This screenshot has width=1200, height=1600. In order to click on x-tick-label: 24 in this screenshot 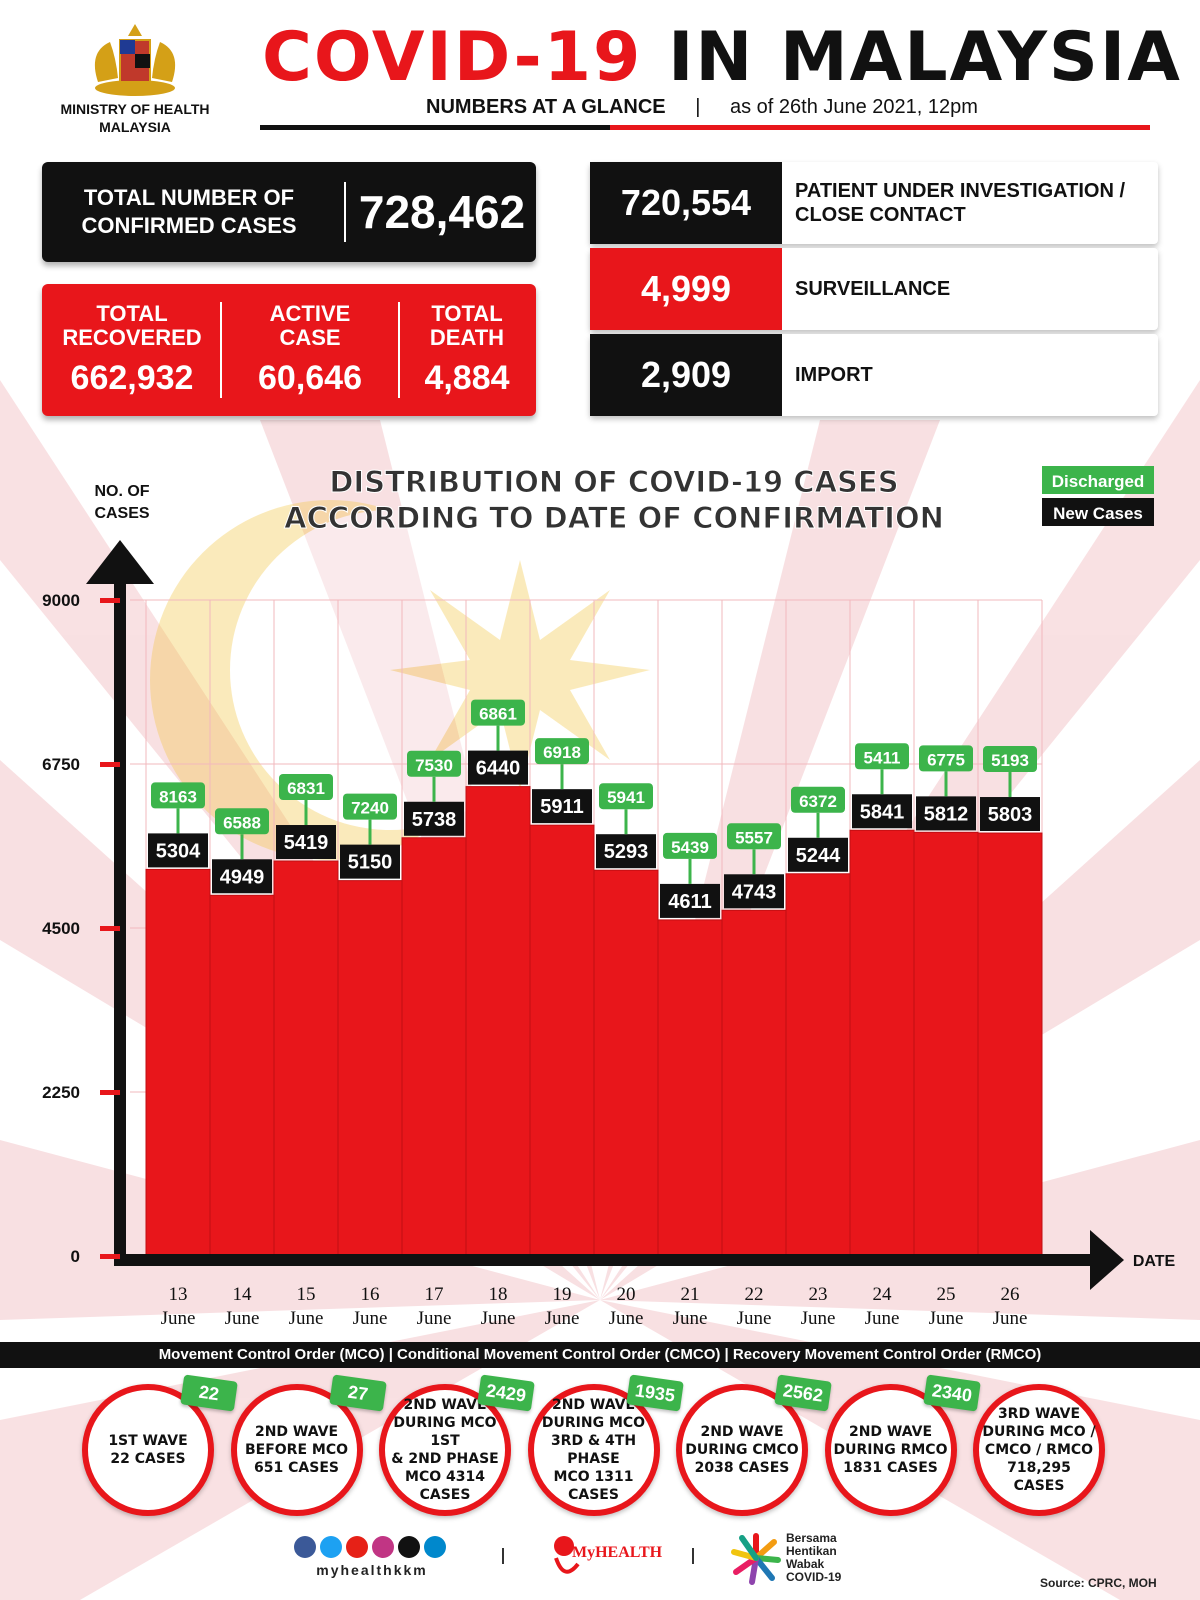, I will do `click(883, 1294)`.